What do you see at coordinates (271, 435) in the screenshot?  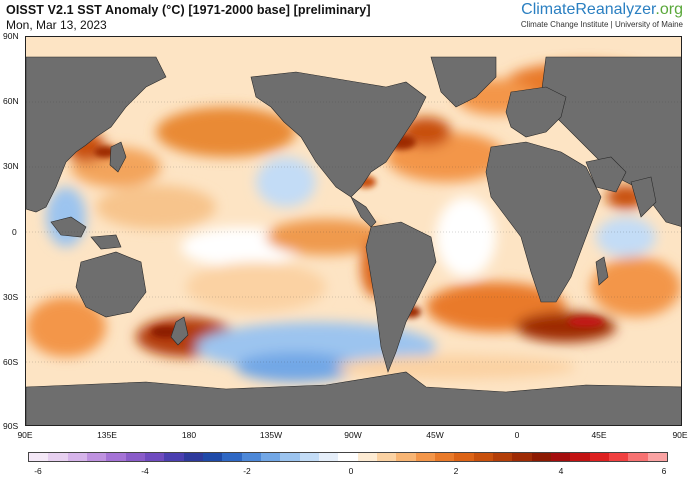 I see `lon-label-135w: 135W` at bounding box center [271, 435].